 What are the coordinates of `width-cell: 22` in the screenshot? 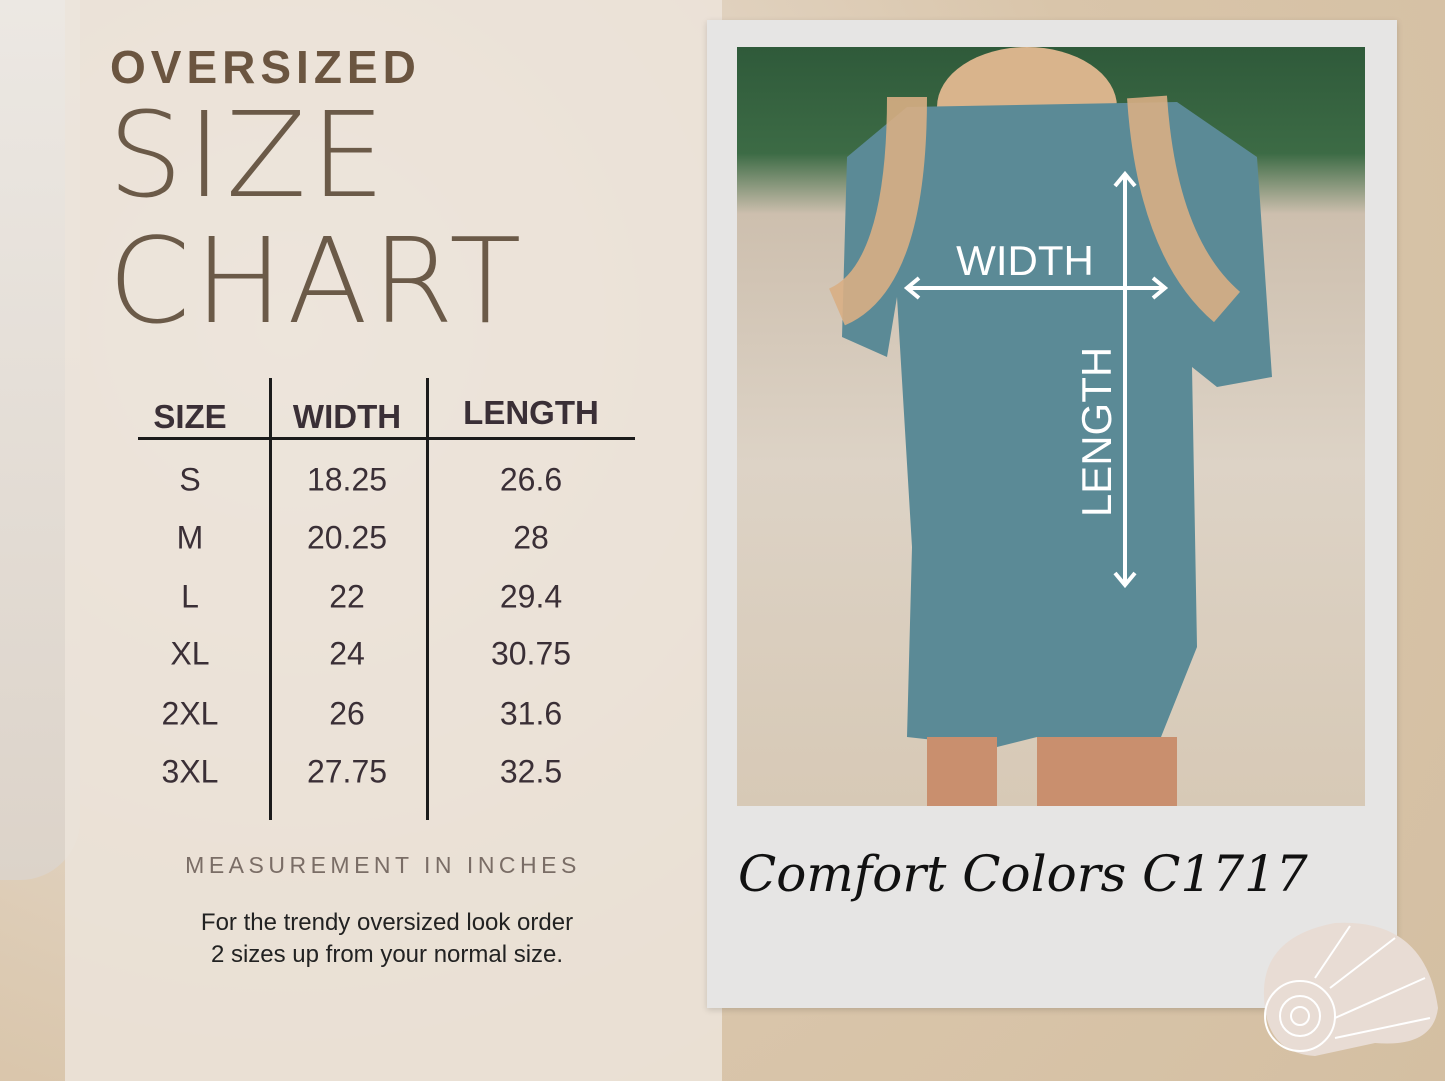 It's located at (347, 596).